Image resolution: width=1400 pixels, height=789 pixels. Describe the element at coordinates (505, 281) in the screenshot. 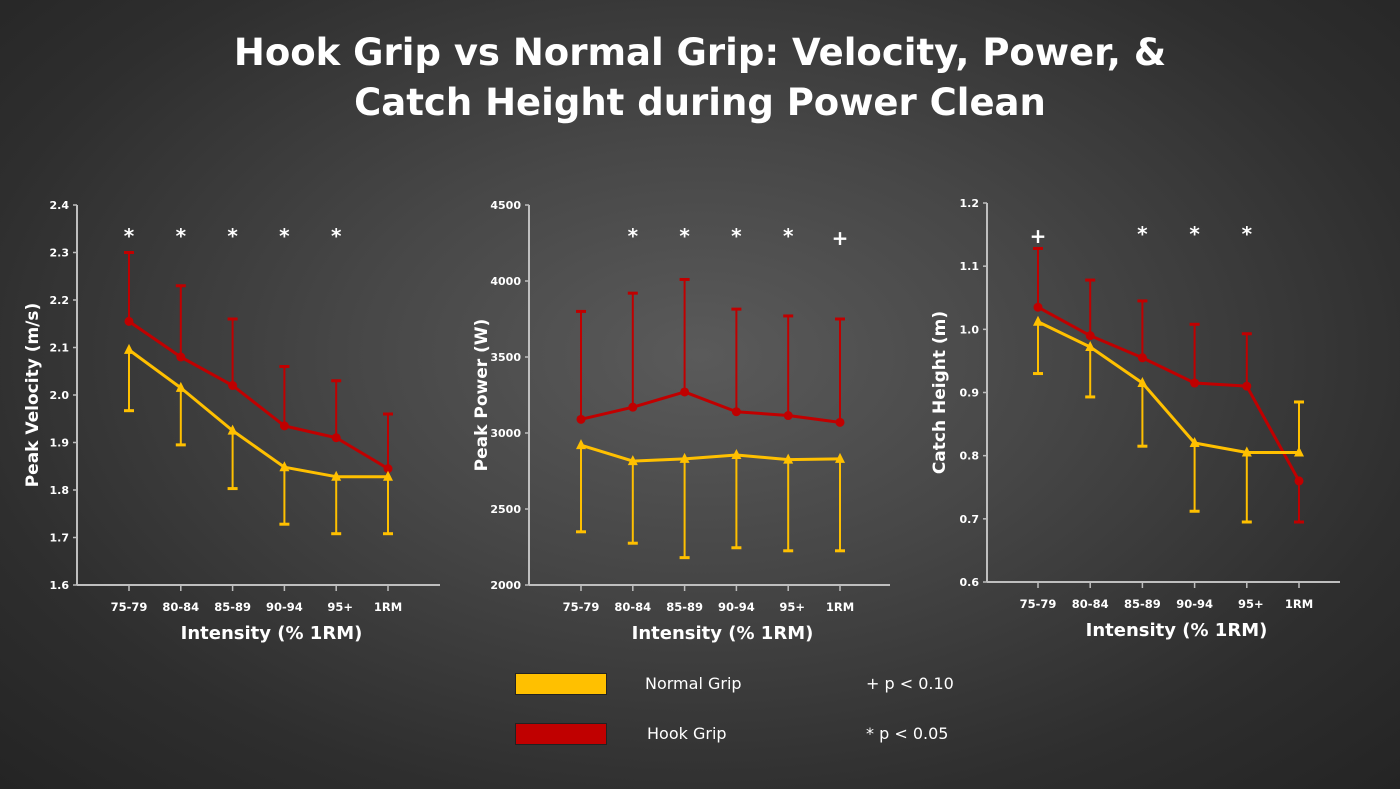

I see `y-tick-label: 4000` at that location.